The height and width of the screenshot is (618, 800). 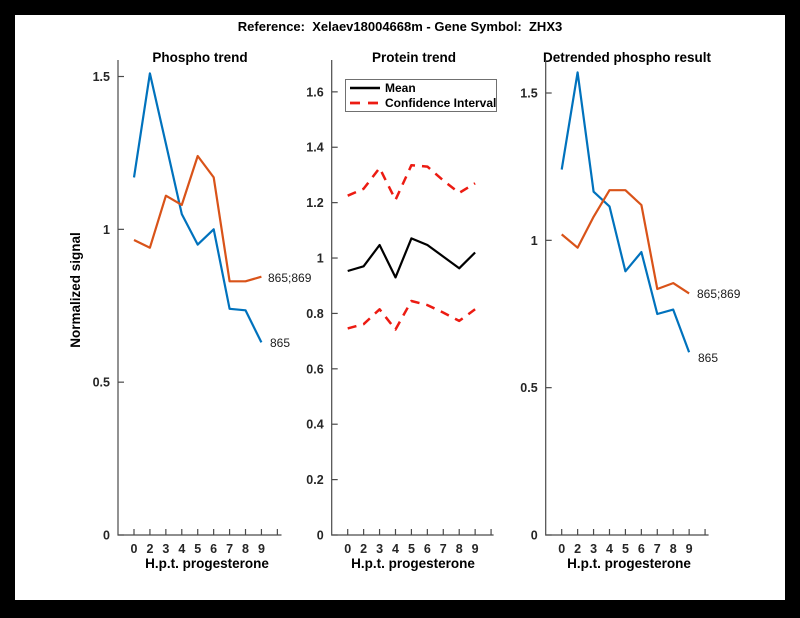 I want to click on subplot-title-detrended-result: Detrended phospho result, so click(x=626, y=57).